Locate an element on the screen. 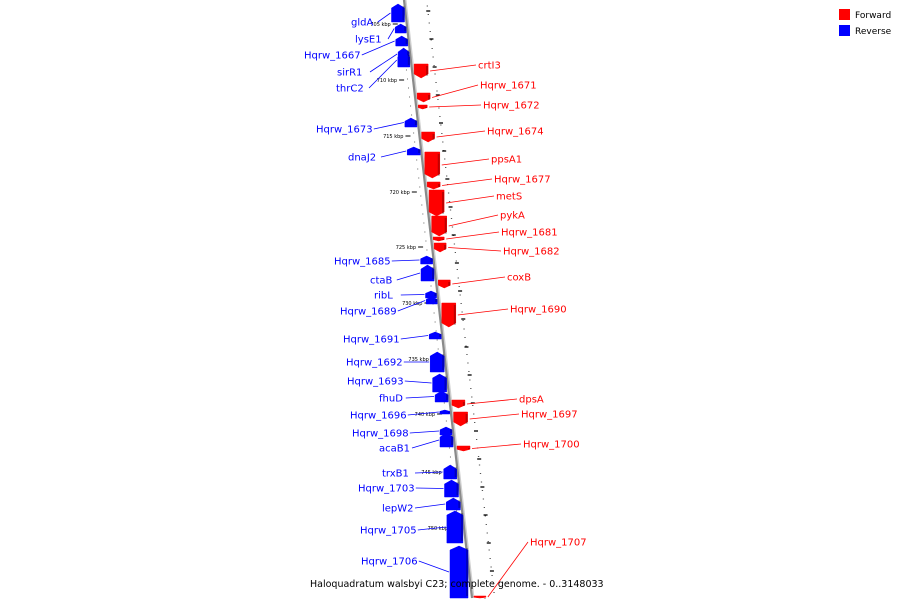  gene-label-text: acaB1 is located at coordinates (394, 449).